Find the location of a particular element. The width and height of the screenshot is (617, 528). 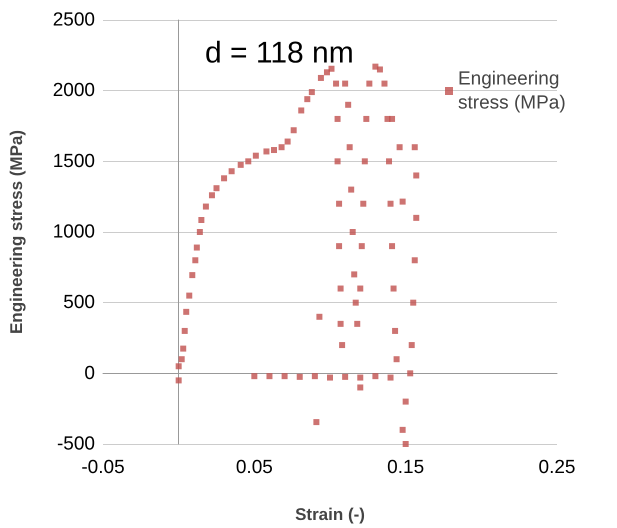

y-axis-title: Engineering stress (MPa) is located at coordinates (16, 232).